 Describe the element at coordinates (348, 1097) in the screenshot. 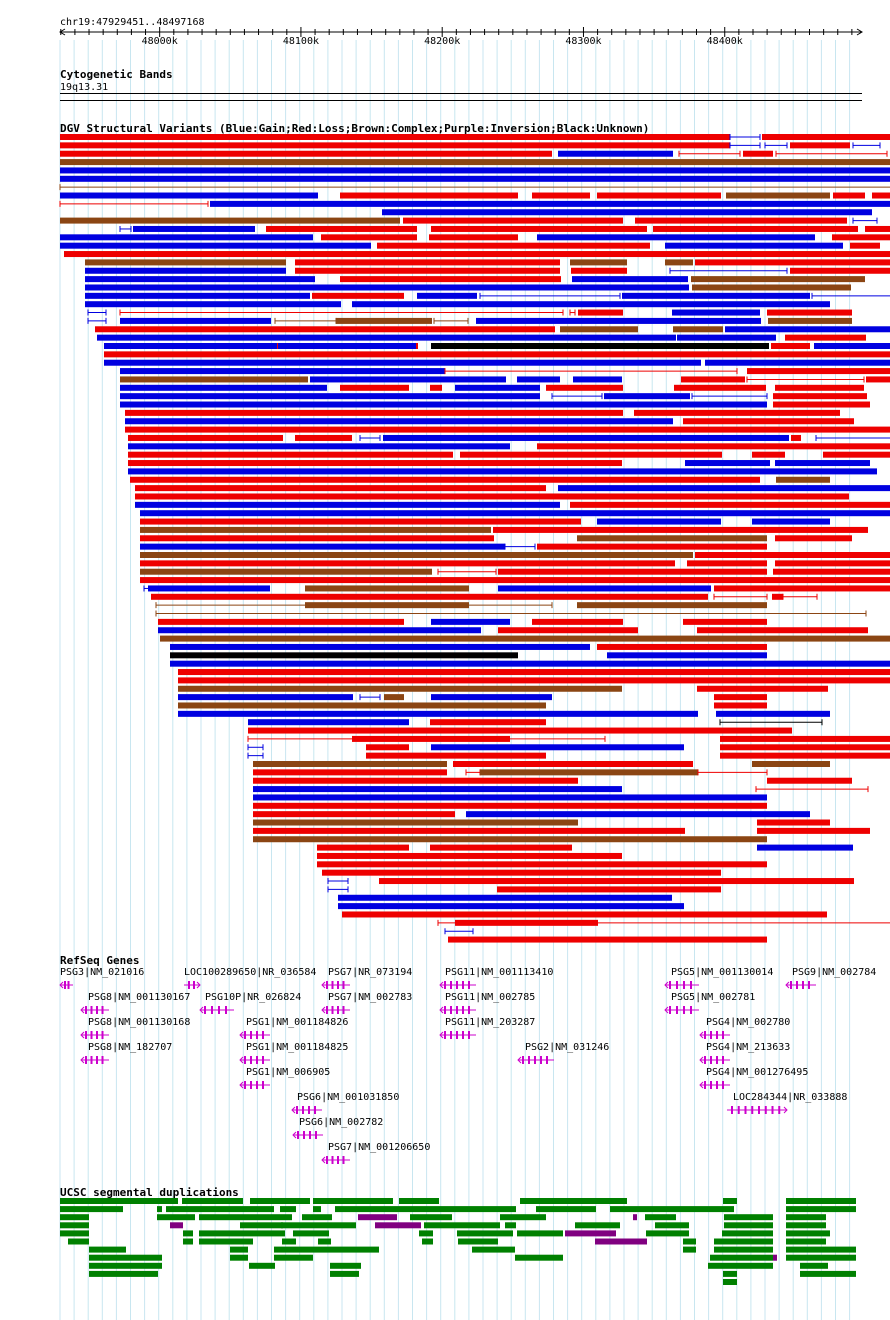

I see `gene-label: PSG6|NM_001031850` at that location.